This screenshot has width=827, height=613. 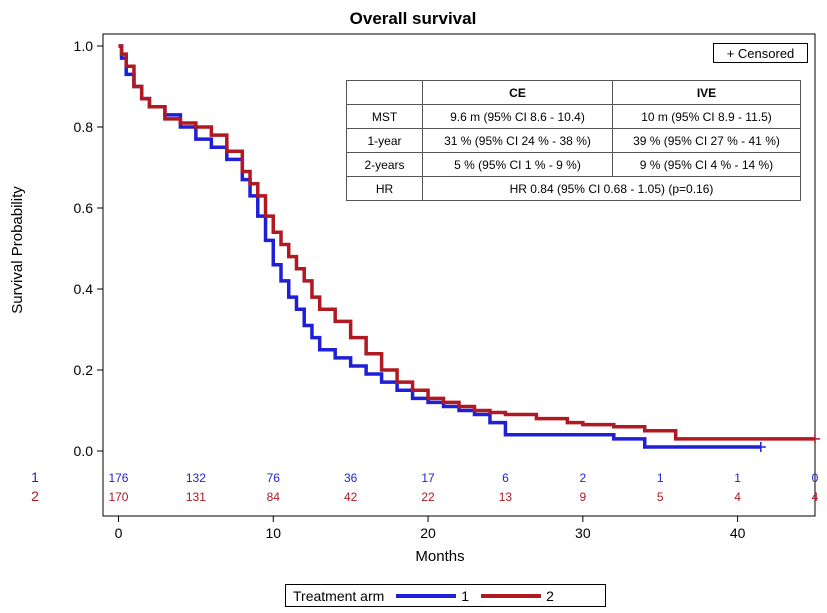 I want to click on stats-cell: HR, so click(x=384, y=188).